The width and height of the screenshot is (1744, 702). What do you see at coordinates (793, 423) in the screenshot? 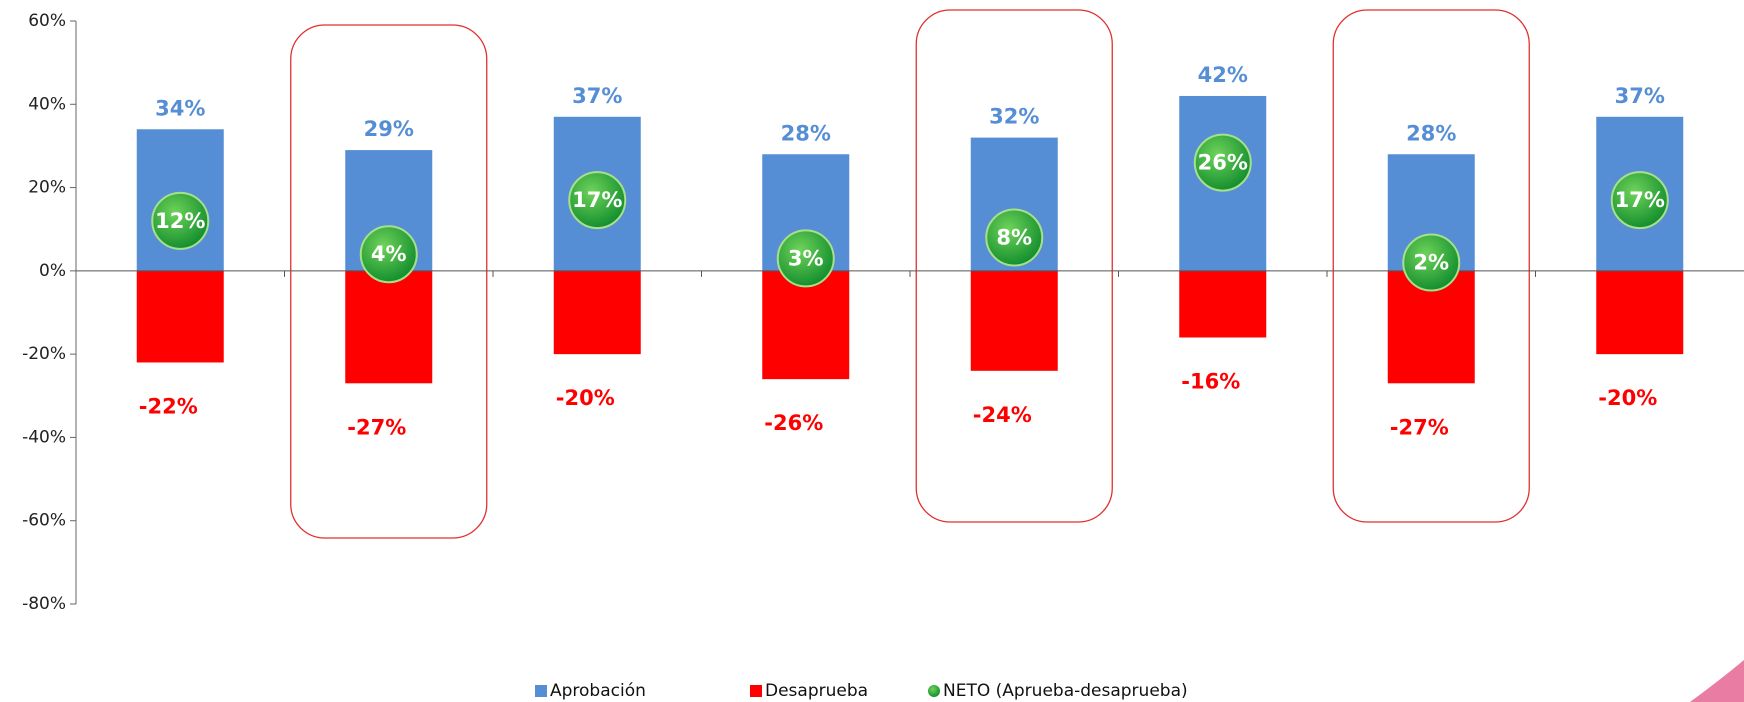
I see `value-label: -26%` at bounding box center [793, 423].